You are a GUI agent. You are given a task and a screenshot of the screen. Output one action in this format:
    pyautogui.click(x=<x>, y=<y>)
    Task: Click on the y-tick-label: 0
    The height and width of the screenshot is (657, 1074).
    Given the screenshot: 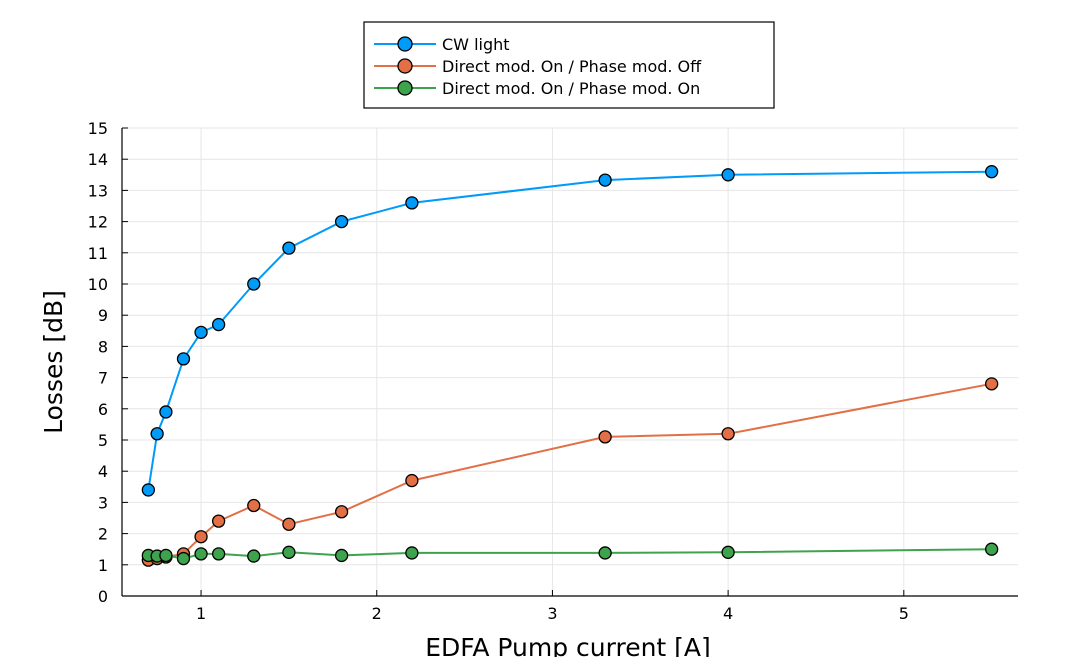 What is the action you would take?
    pyautogui.click(x=103, y=596)
    